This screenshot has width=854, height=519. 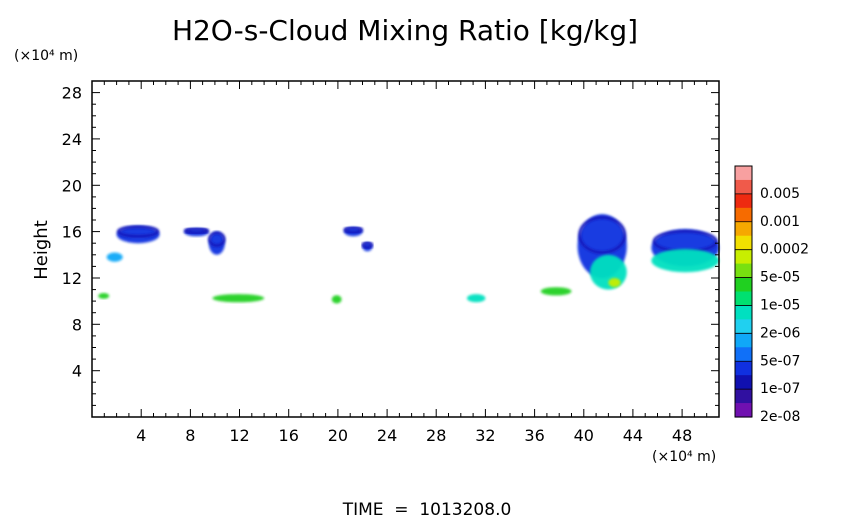 What do you see at coordinates (408, 259) in the screenshot?
I see `cloud-field` at bounding box center [408, 259].